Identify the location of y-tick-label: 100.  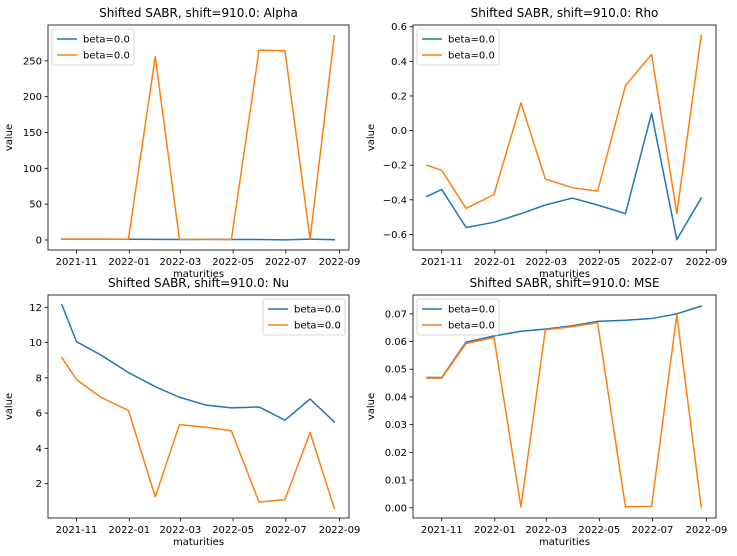
(32, 169).